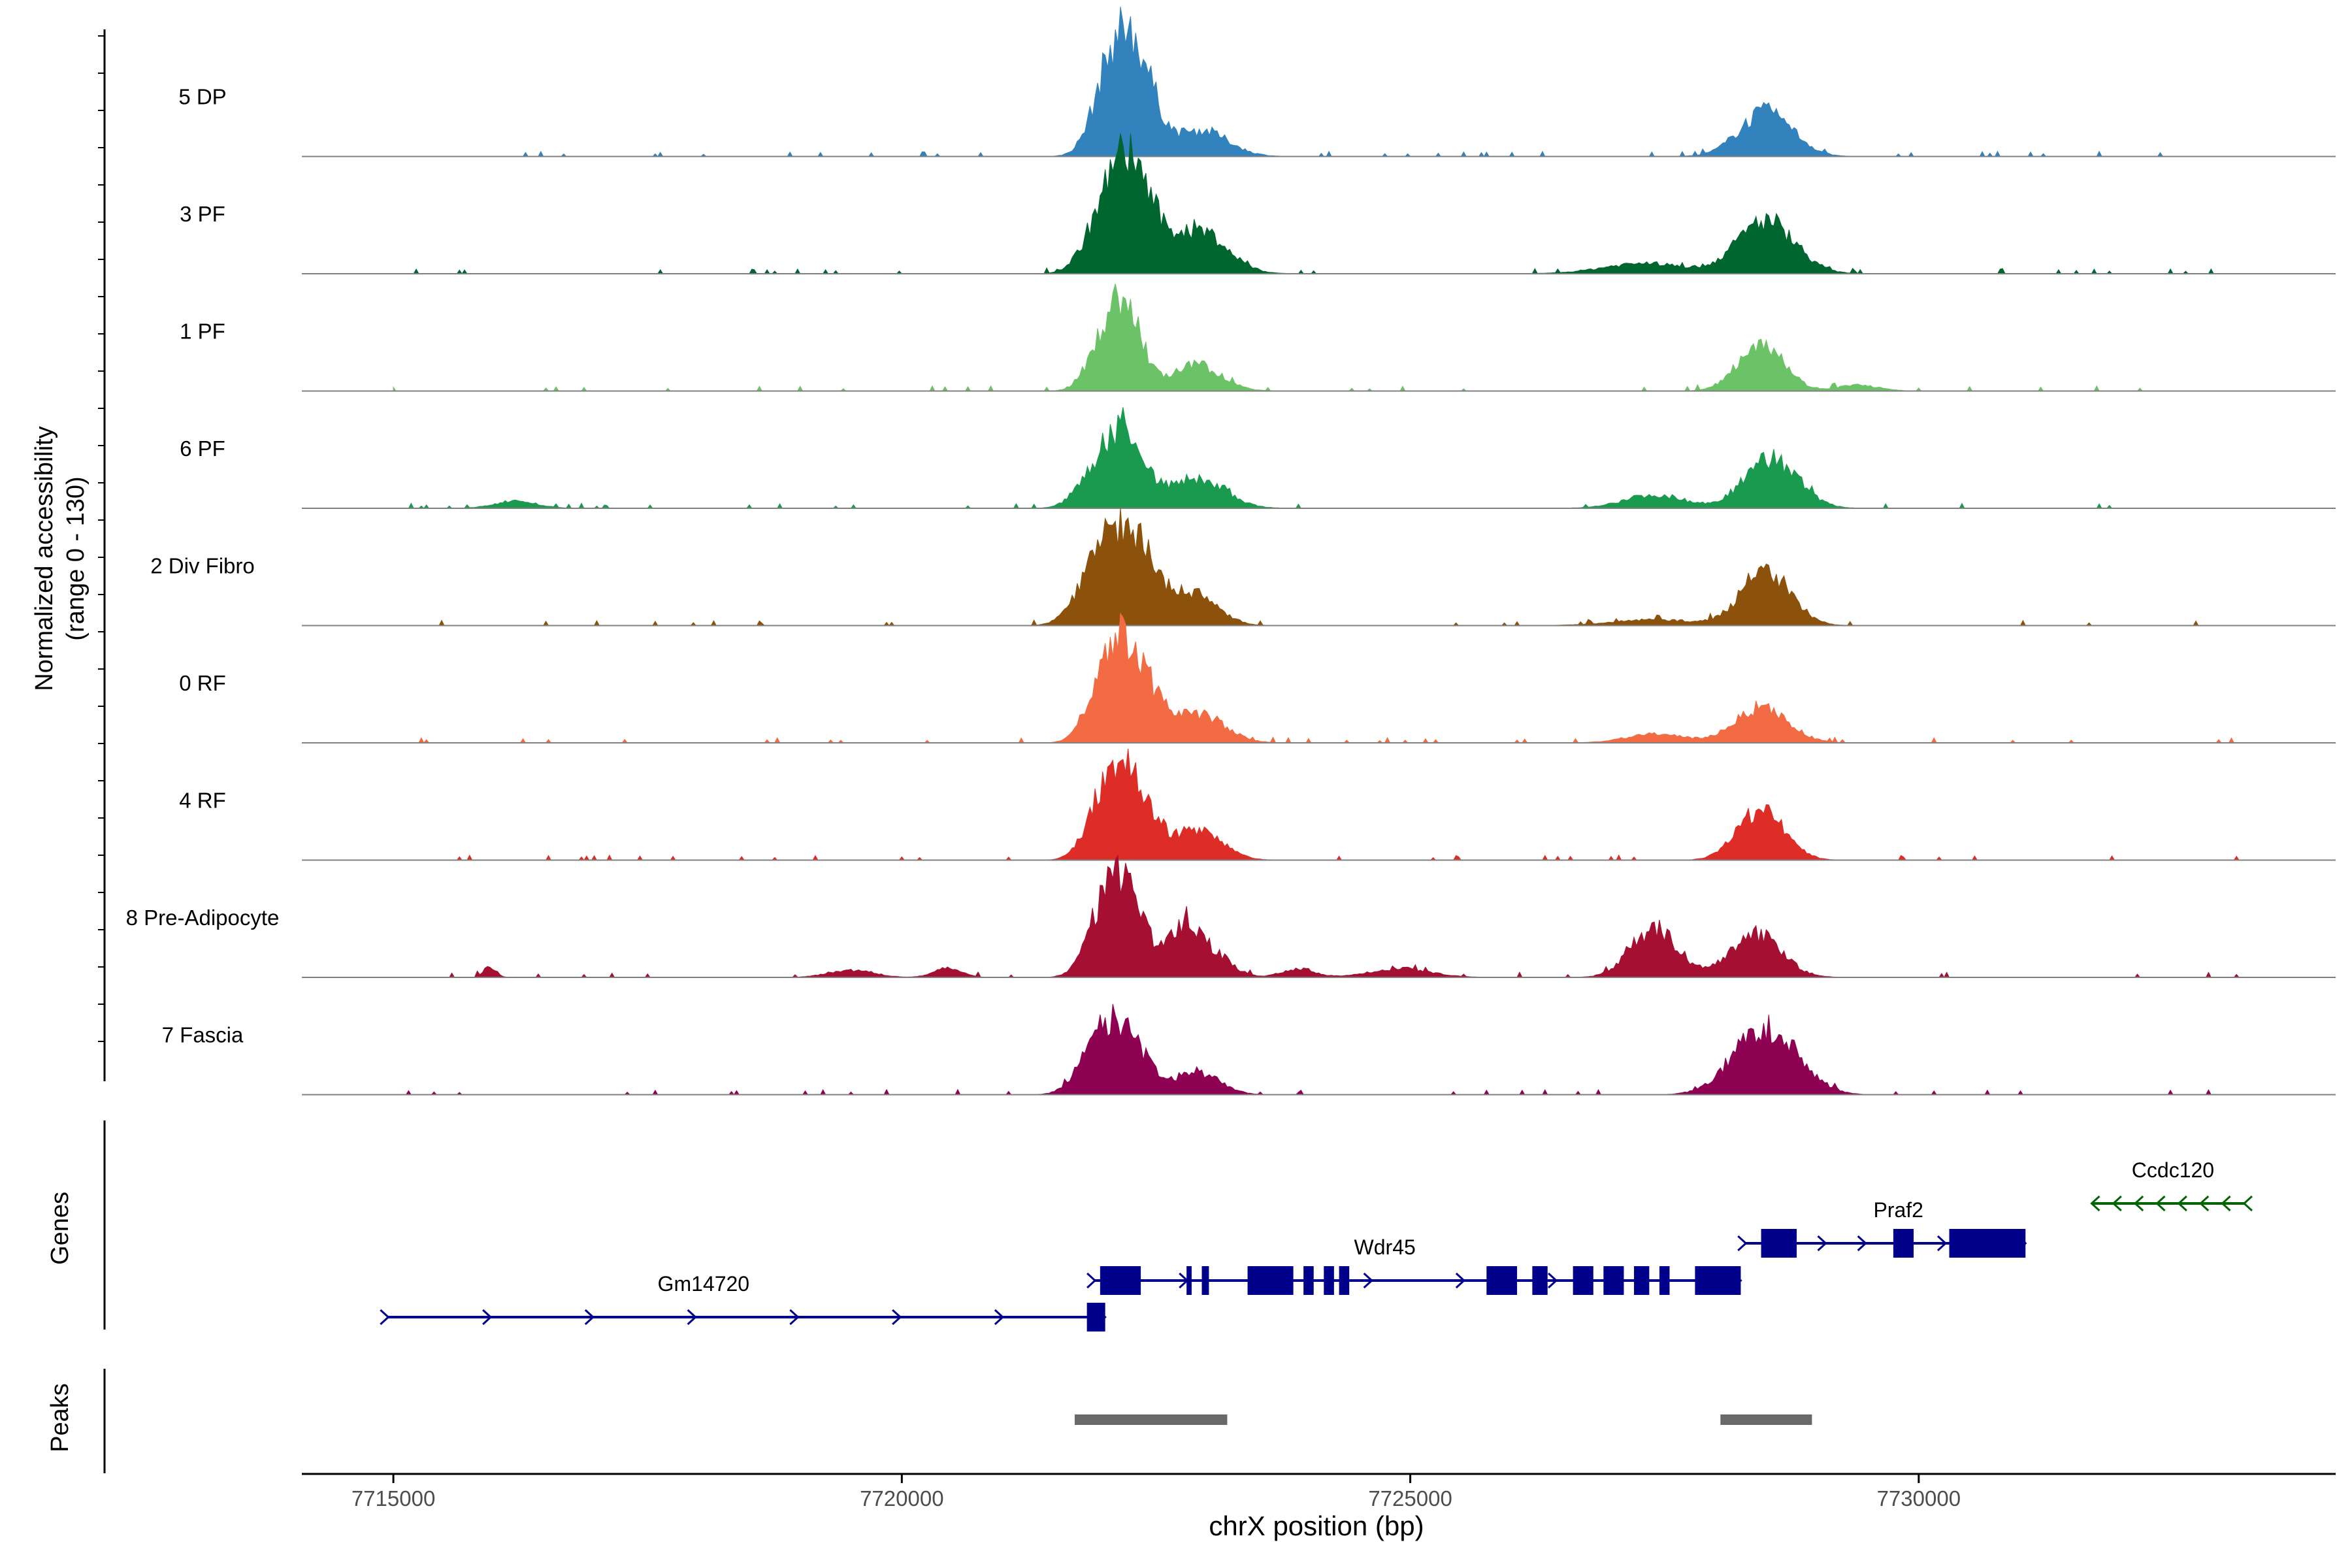  What do you see at coordinates (1919, 1498) in the screenshot?
I see `x-tick-label-3: 7730000` at bounding box center [1919, 1498].